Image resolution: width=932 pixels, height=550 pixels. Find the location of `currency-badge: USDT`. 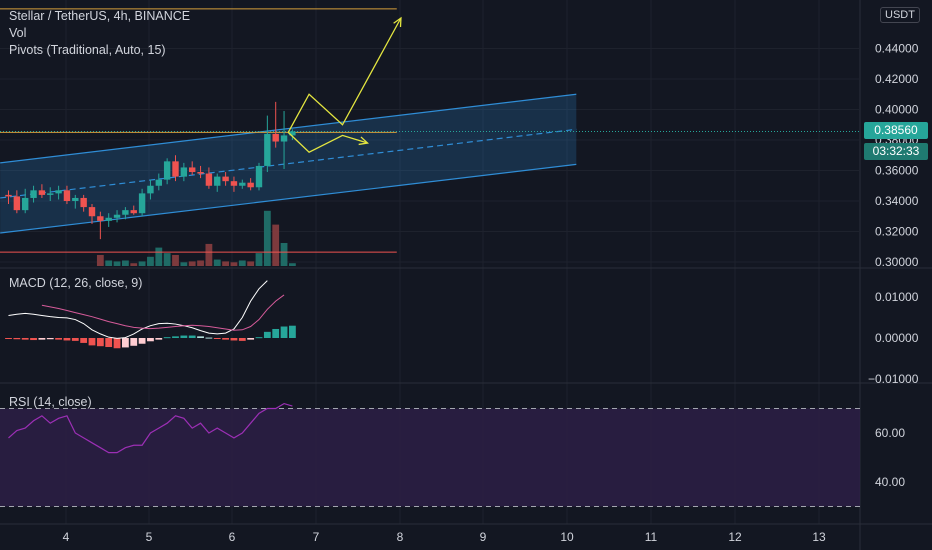

currency-badge: USDT is located at coordinates (900, 15).